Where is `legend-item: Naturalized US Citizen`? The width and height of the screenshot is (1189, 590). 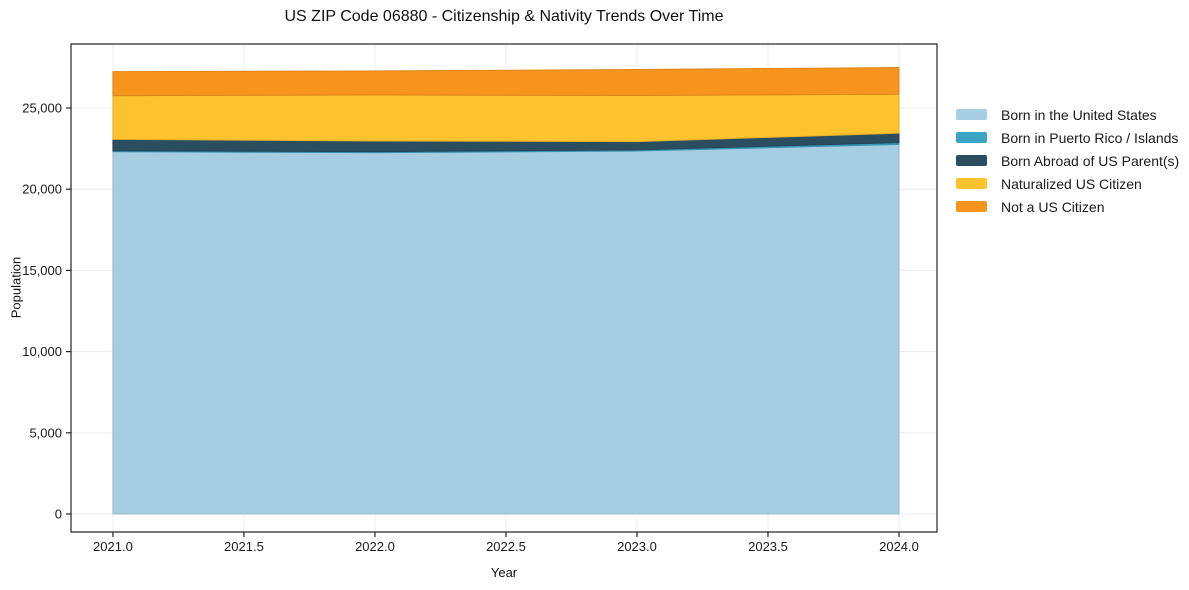 legend-item: Naturalized US Citizen is located at coordinates (1067, 183).